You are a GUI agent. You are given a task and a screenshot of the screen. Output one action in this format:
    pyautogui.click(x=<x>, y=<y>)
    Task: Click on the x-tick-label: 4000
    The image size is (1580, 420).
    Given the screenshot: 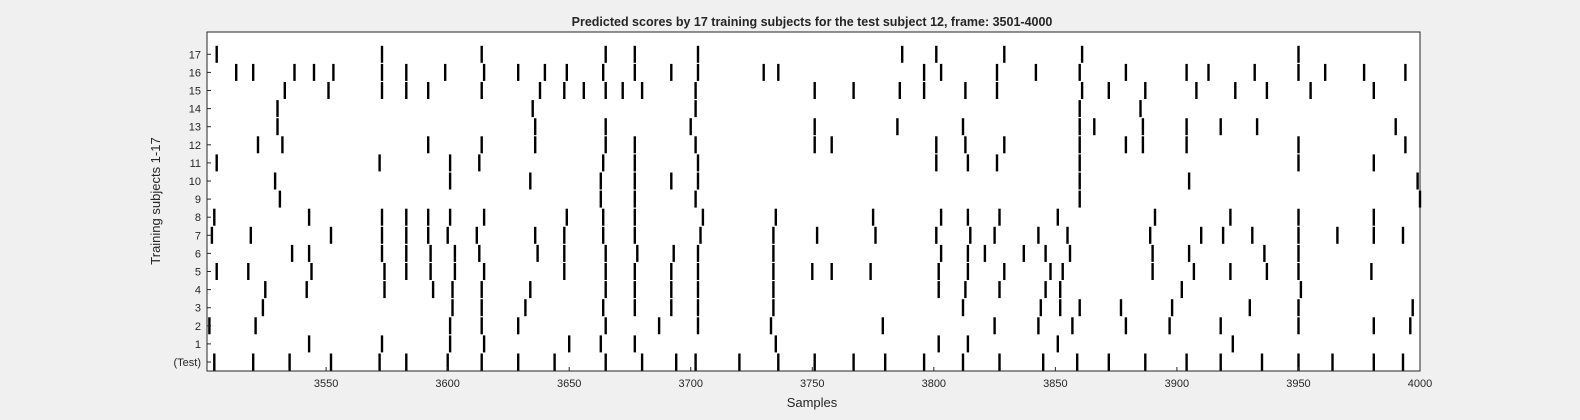 What is the action you would take?
    pyautogui.click(x=1420, y=384)
    